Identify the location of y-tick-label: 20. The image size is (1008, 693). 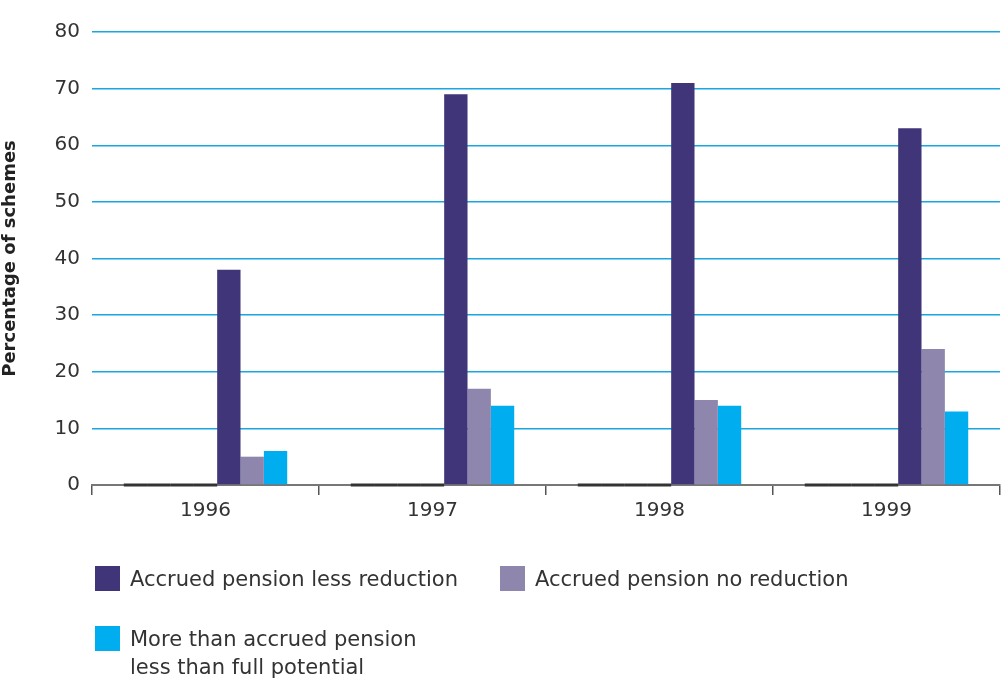
(67, 369).